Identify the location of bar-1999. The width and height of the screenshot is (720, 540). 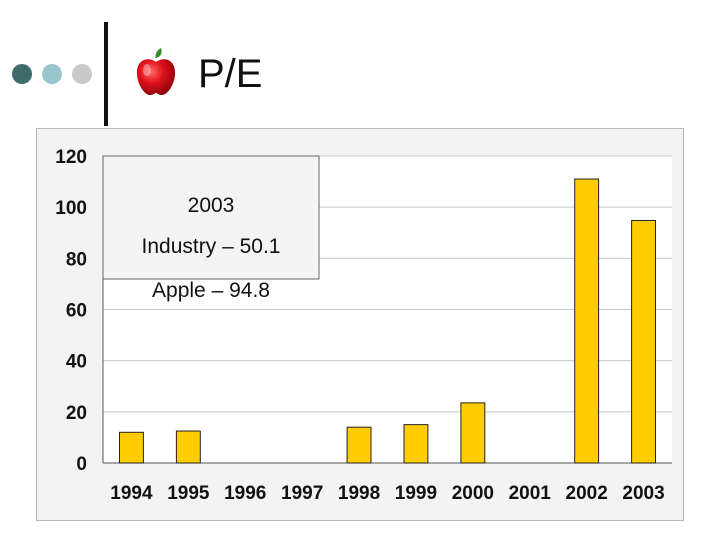
(416, 444).